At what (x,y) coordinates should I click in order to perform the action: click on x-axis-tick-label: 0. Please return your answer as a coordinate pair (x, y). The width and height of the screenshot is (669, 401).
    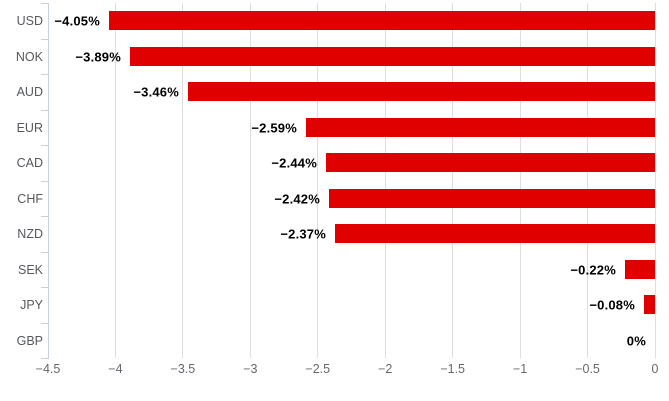
    Looking at the image, I should click on (655, 369).